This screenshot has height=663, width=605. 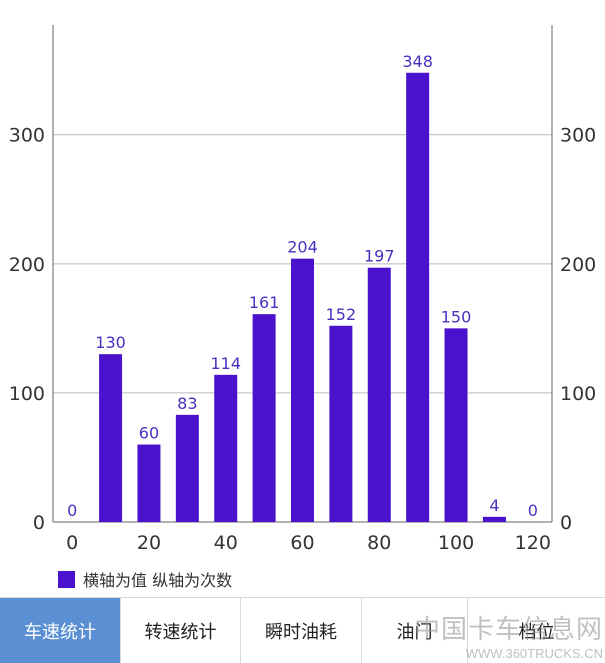 I want to click on data-label: 4, so click(x=494, y=505).